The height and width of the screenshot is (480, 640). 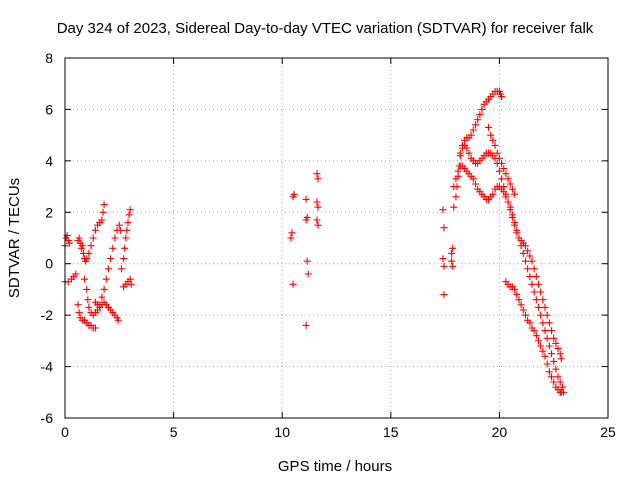 I want to click on series-track-n, so click(x=452, y=257).